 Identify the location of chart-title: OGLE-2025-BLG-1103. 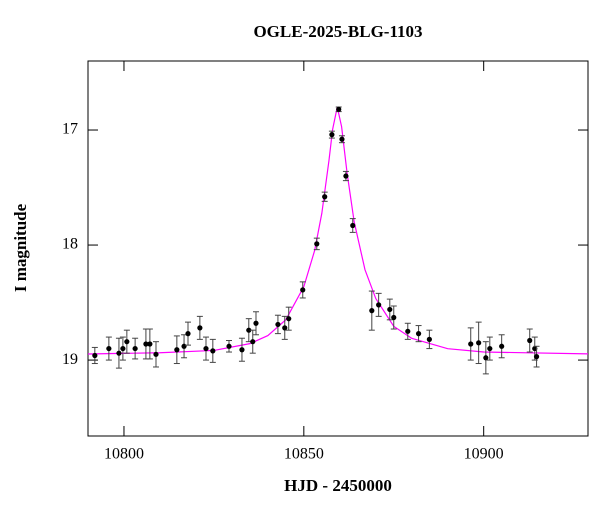
(337, 31).